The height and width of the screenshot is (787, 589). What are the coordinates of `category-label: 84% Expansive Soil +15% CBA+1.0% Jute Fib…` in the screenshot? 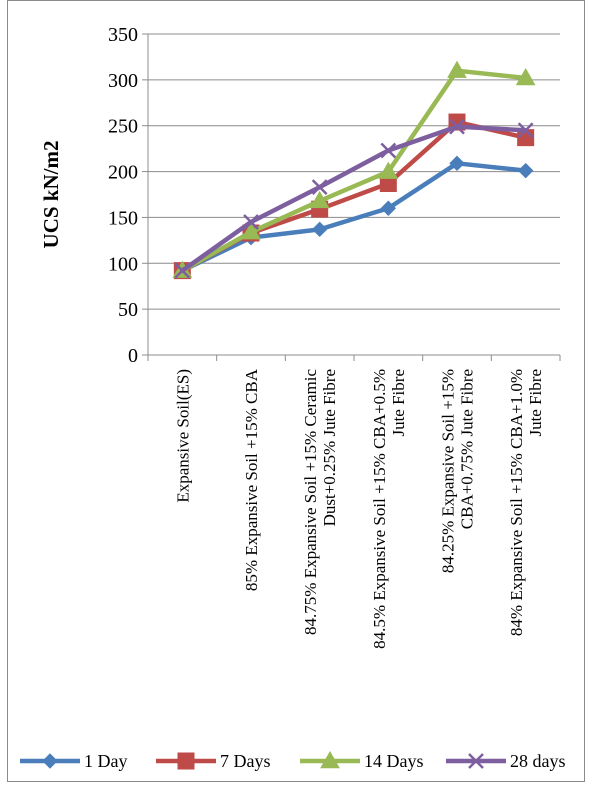 It's located at (526, 502).